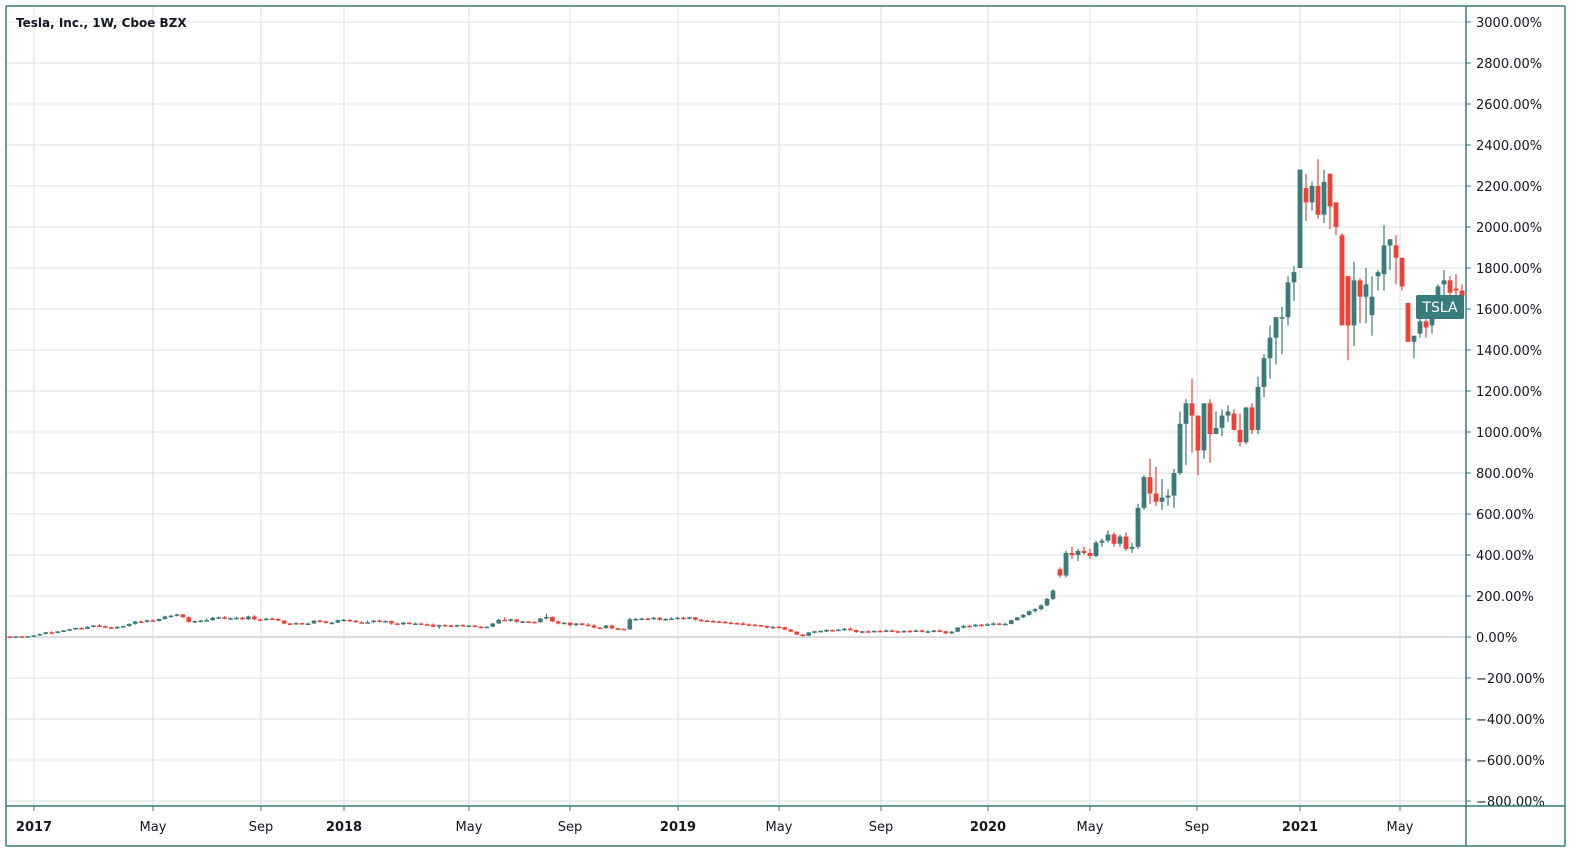  What do you see at coordinates (1509, 228) in the screenshot?
I see `y-axis-label: 2000.00%` at bounding box center [1509, 228].